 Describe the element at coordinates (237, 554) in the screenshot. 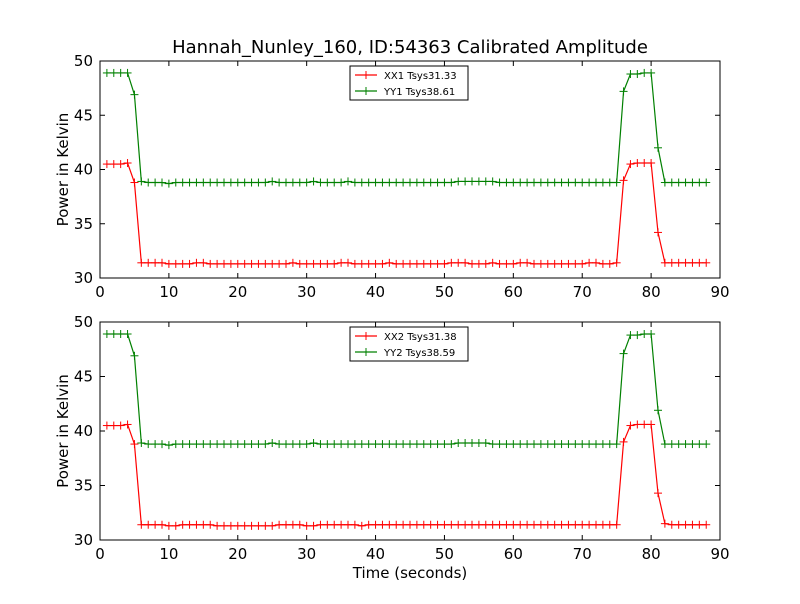

I see `x-tick-label: 20` at that location.